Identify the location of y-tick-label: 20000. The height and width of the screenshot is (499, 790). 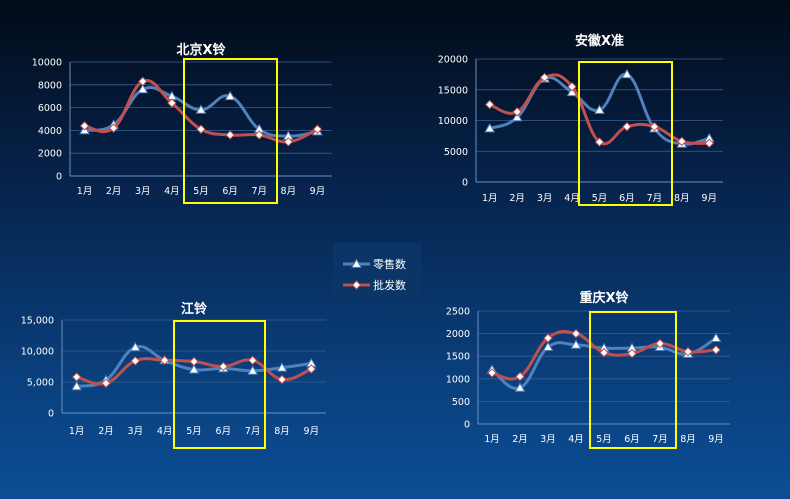
(453, 60).